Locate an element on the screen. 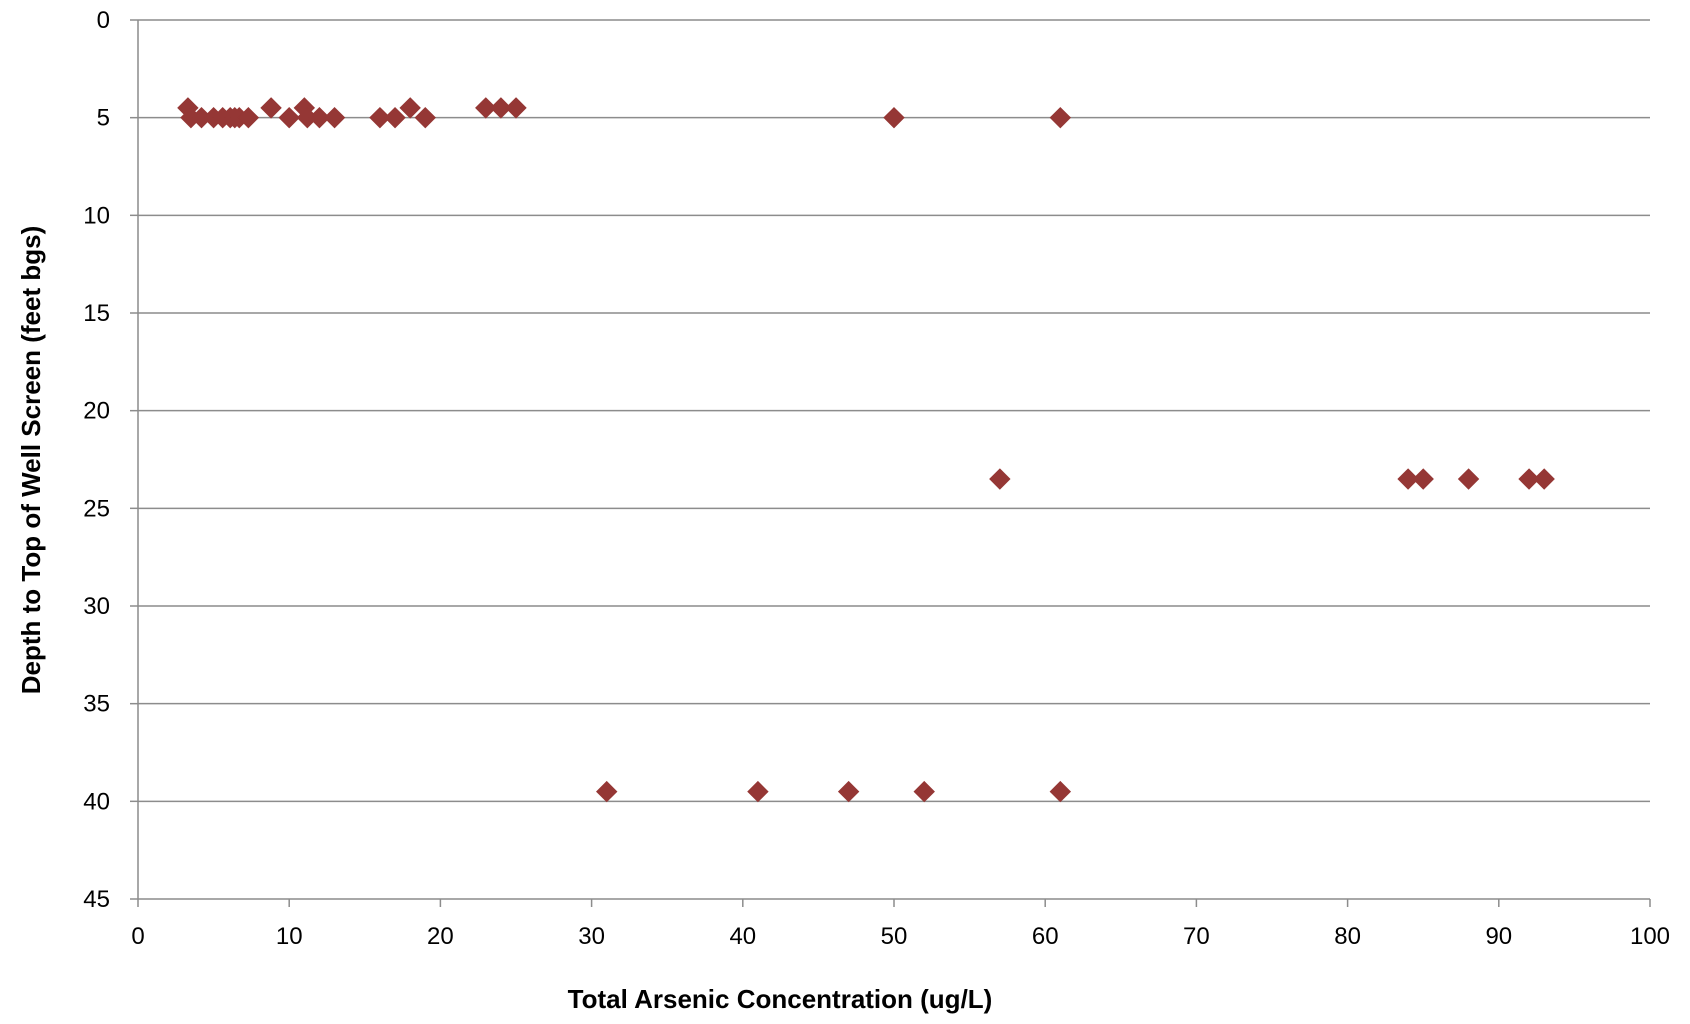  x-tick-label: 20 is located at coordinates (440, 936).